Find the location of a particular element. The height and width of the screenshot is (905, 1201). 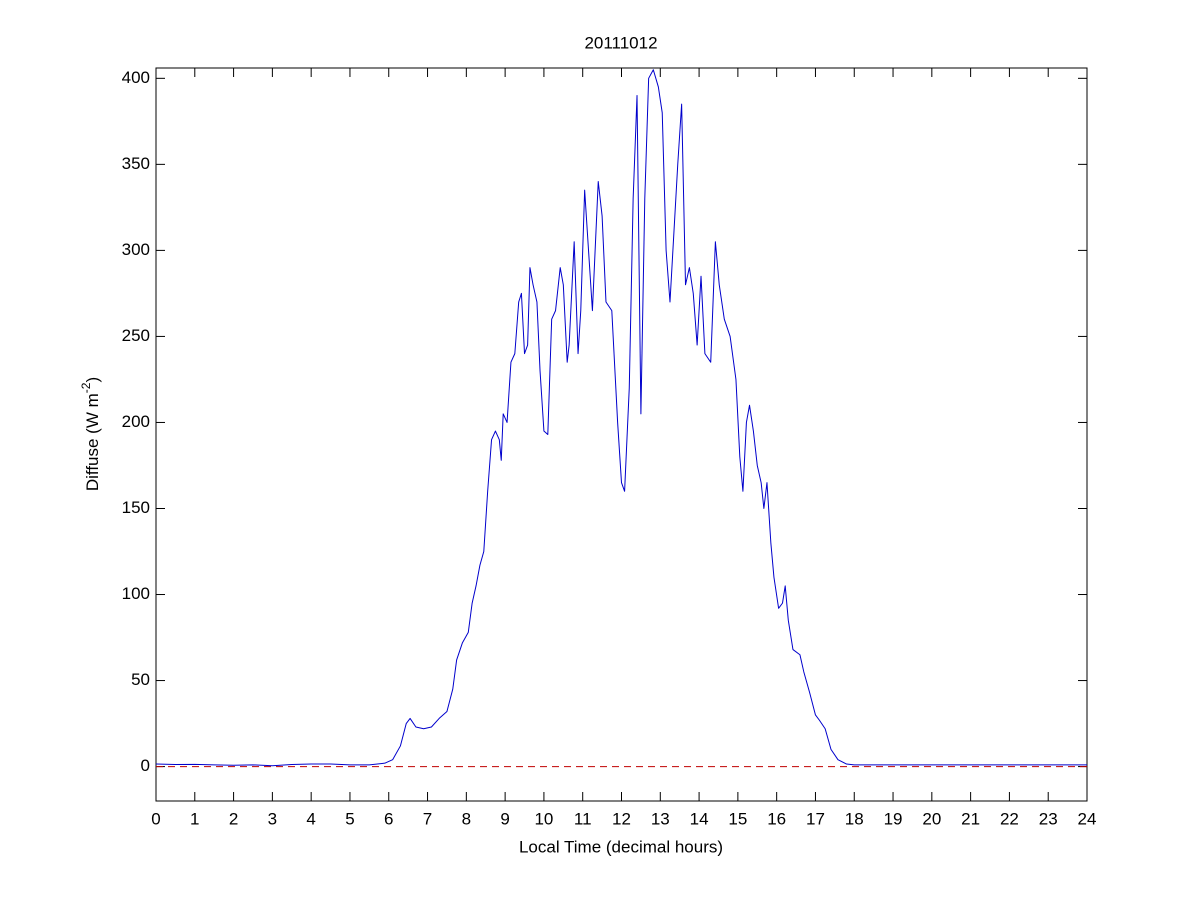

x-tick-label: 10 is located at coordinates (543, 818).